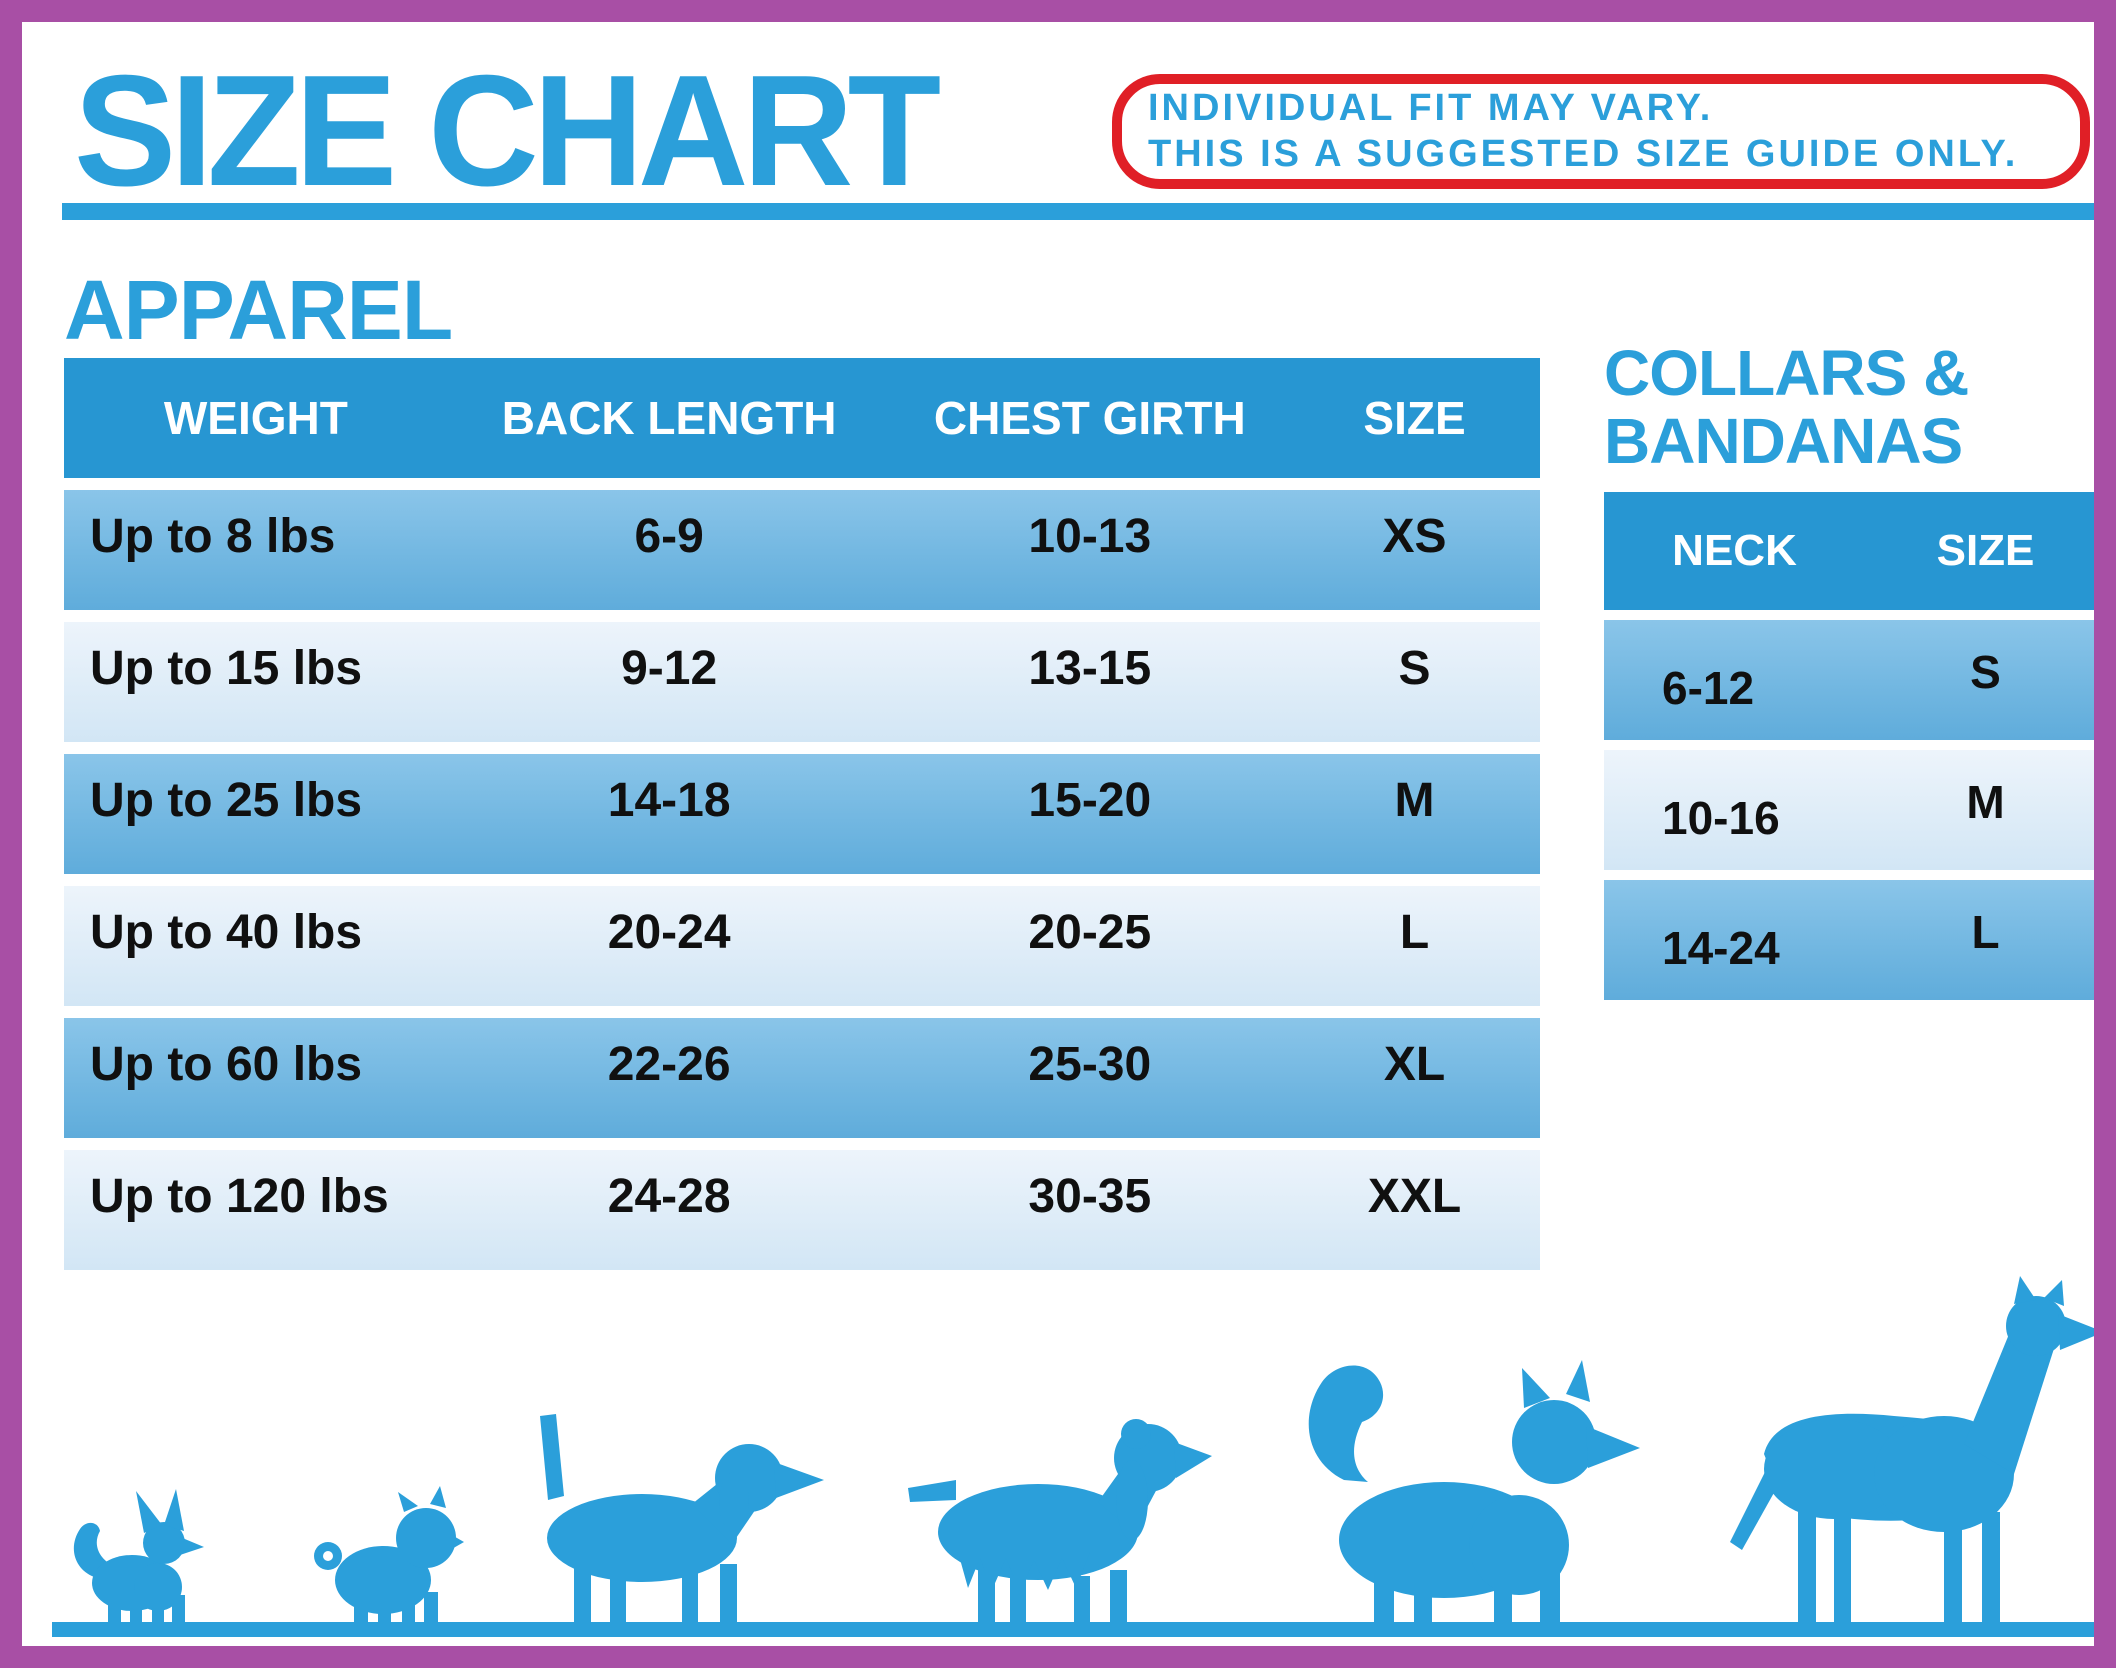 Image resolution: width=2116 pixels, height=1668 pixels. Describe the element at coordinates (802, 550) in the screenshot. I see `table-row: Up to 8 lbs 6-9 10-13 XS` at that location.